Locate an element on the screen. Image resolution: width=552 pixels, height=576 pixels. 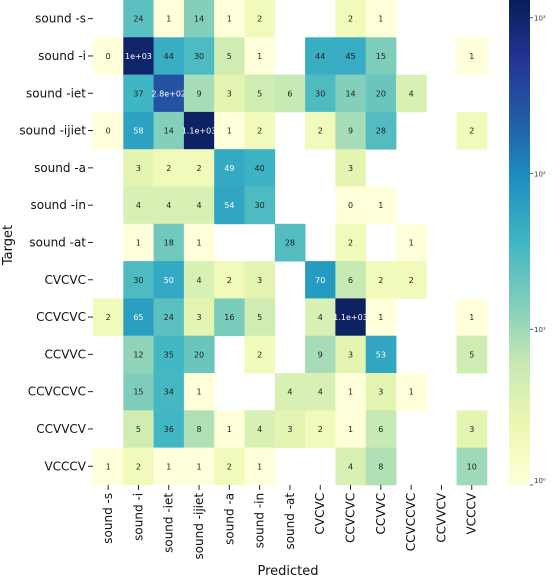
cell-value-label: 1.1e+03 is located at coordinates (350, 317).